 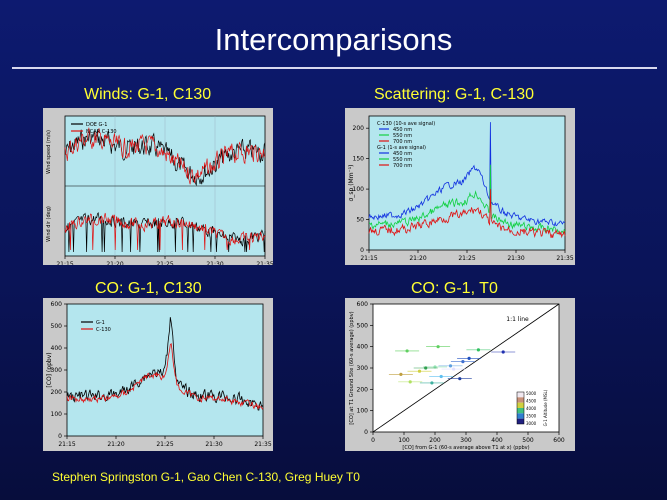 What do you see at coordinates (466, 440) in the screenshot?
I see `x-tick-label: 300` at bounding box center [466, 440].